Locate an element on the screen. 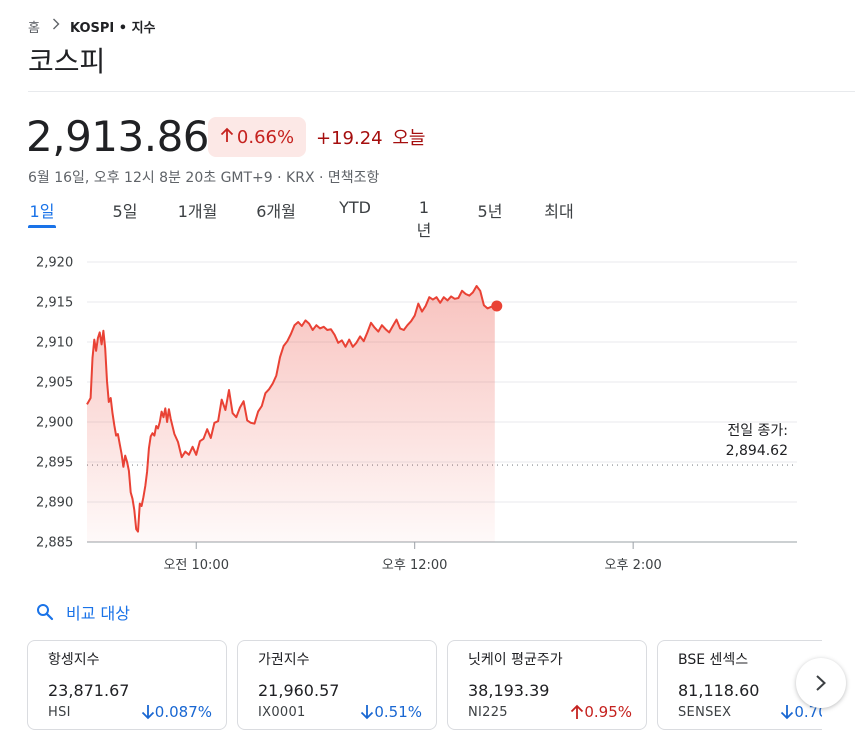 The height and width of the screenshot is (749, 855). index-name: 닛케이 평균주가 is located at coordinates (515, 660).